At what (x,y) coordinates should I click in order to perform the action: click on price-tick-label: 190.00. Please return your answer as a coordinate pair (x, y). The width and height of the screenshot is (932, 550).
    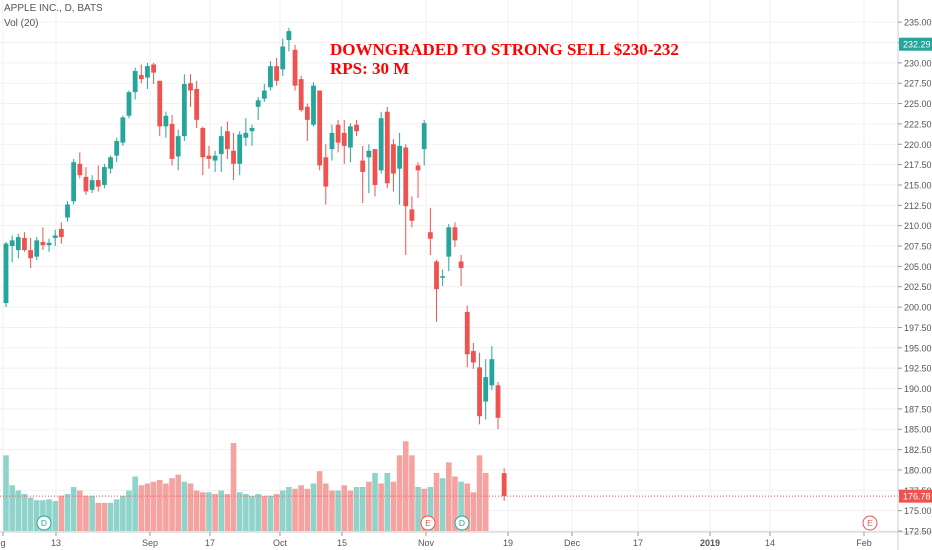
    Looking at the image, I should click on (918, 389).